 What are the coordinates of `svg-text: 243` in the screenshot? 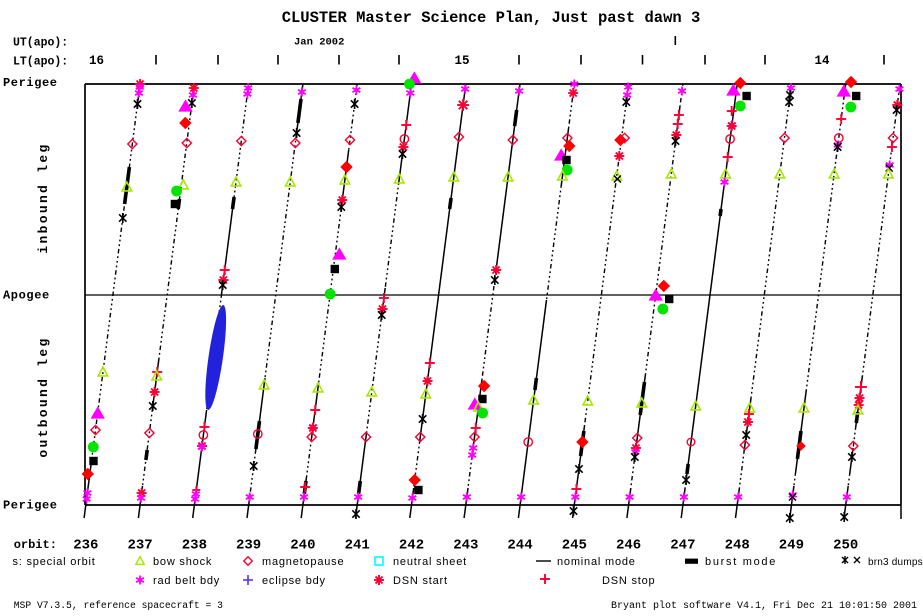 It's located at (465, 546).